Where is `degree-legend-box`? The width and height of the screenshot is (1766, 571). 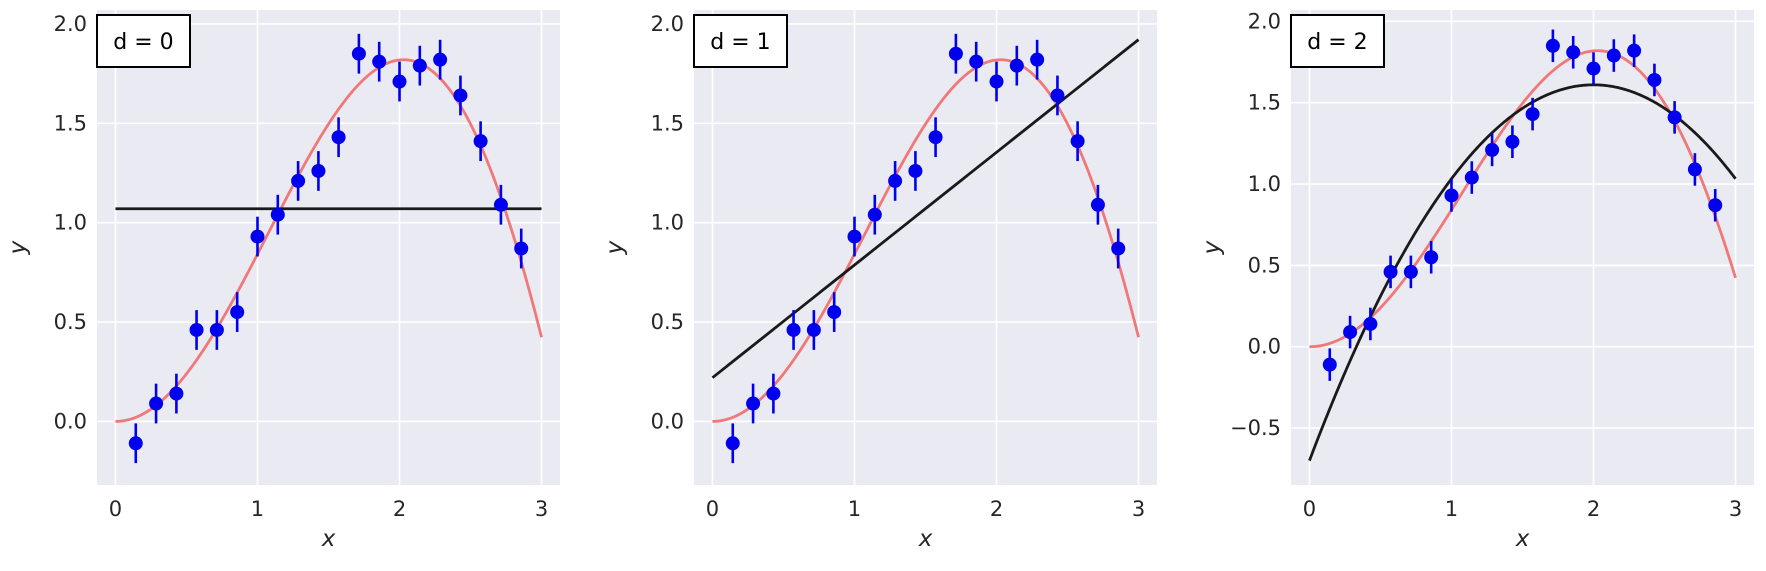
degree-legend-box is located at coordinates (143, 41).